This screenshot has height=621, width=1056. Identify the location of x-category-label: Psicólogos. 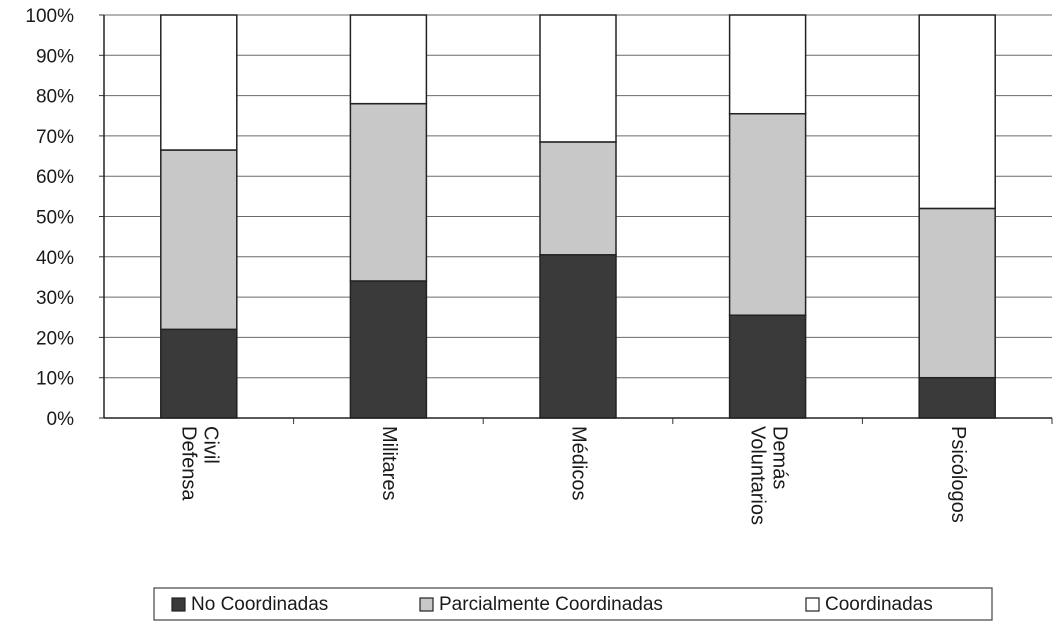
(958, 474).